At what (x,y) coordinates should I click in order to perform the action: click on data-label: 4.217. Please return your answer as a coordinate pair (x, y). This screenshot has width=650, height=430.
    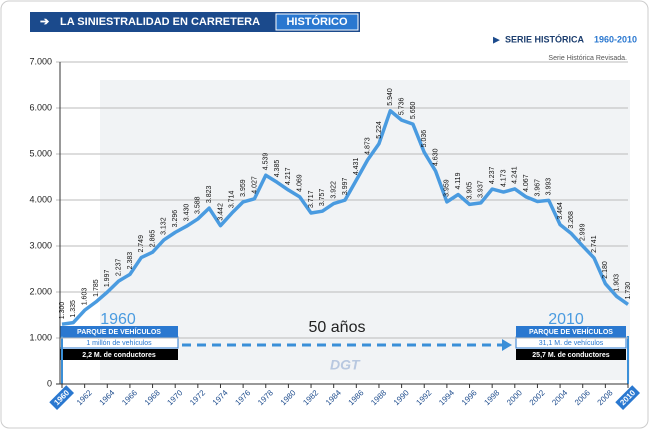
    Looking at the image, I should click on (288, 176).